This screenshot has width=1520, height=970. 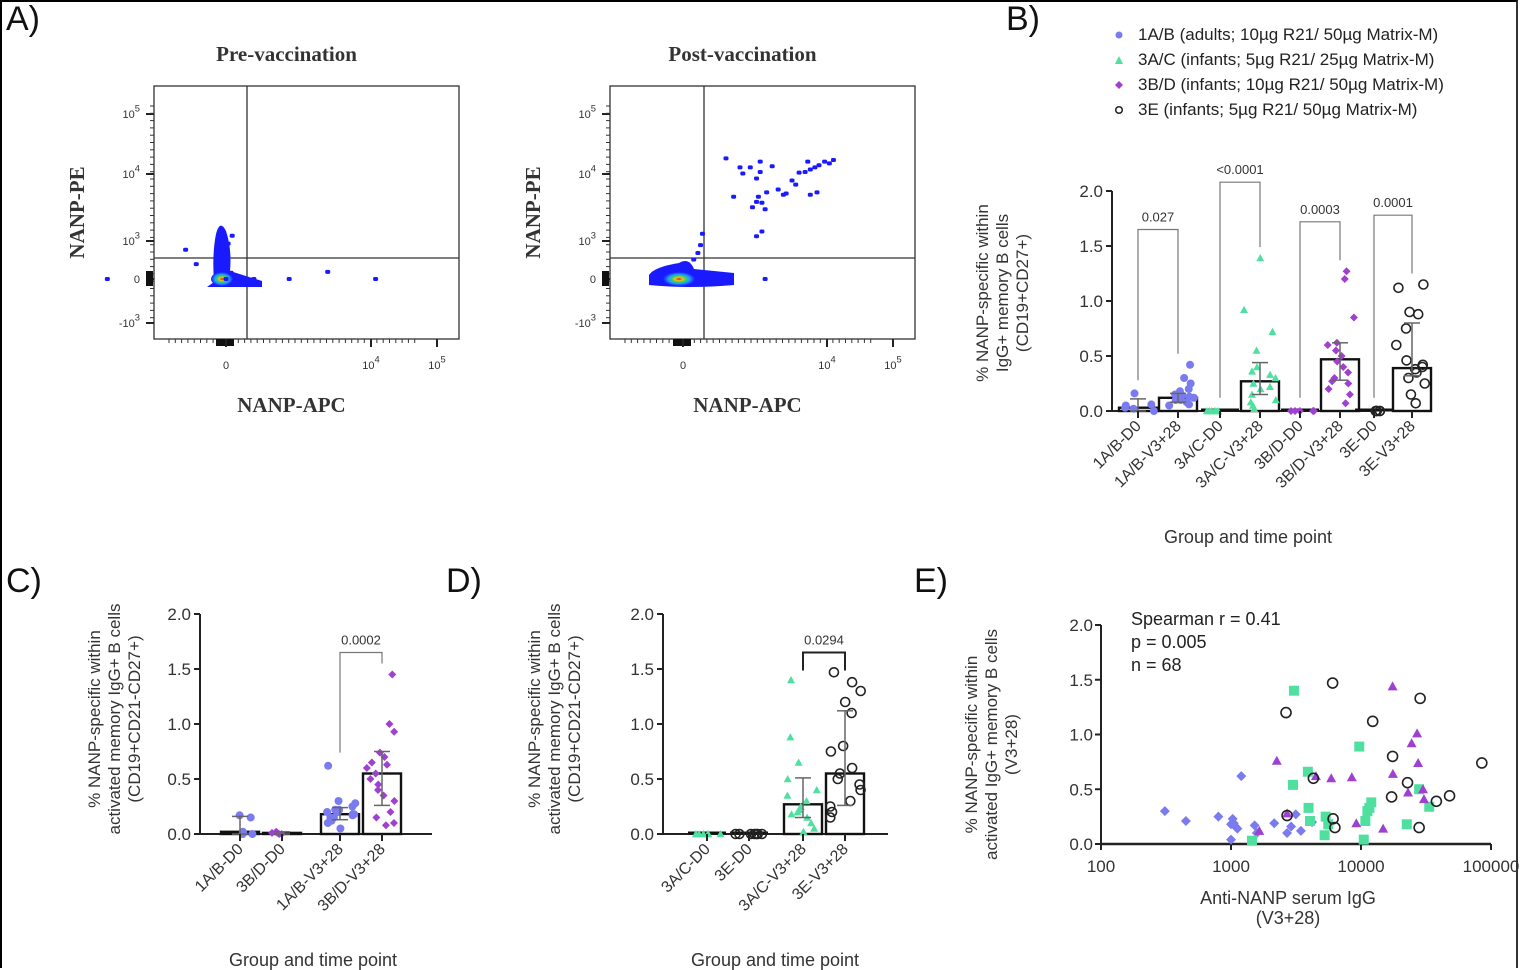 What do you see at coordinates (77, 212) in the screenshot?
I see `flow-ylabel: NANP-PE` at bounding box center [77, 212].